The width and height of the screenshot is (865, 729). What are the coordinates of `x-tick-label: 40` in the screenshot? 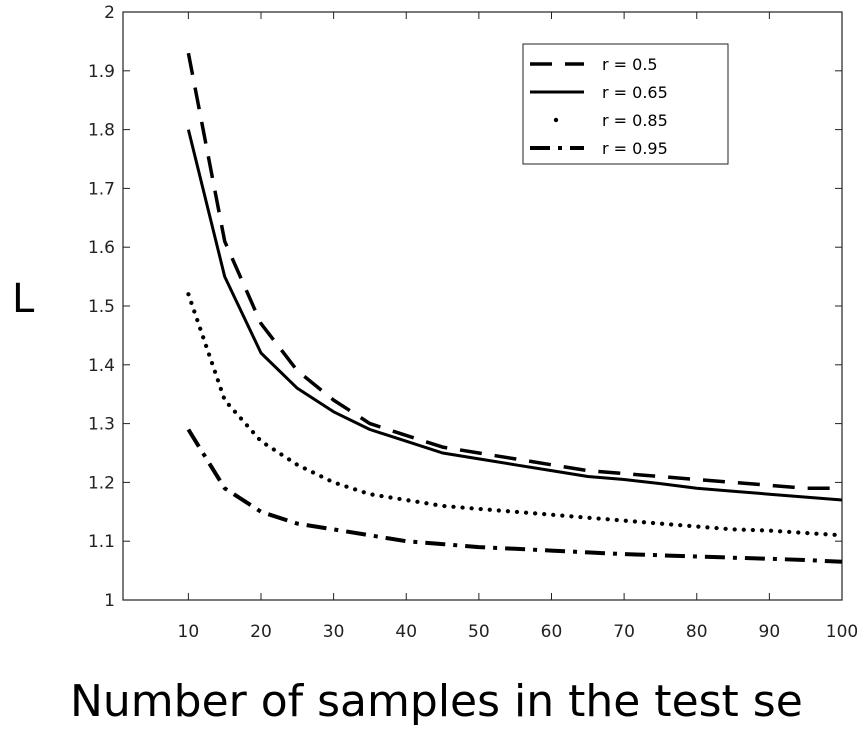 It's located at (406, 632).